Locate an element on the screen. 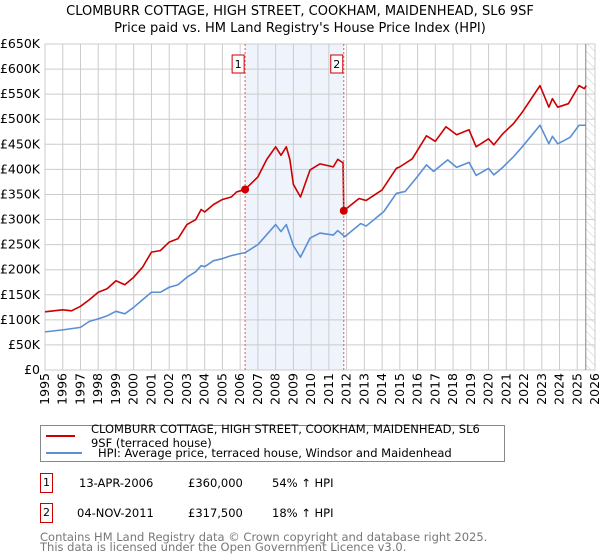 The height and width of the screenshot is (560, 600). y-tick-label: £600K is located at coordinates (20, 68).